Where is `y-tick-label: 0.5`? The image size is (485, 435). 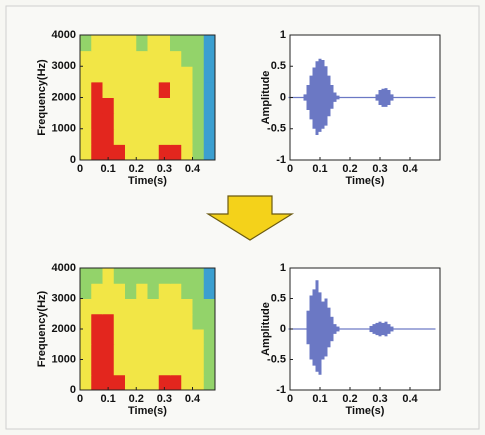 y-tick-label: 0.5 is located at coordinates (278, 66).